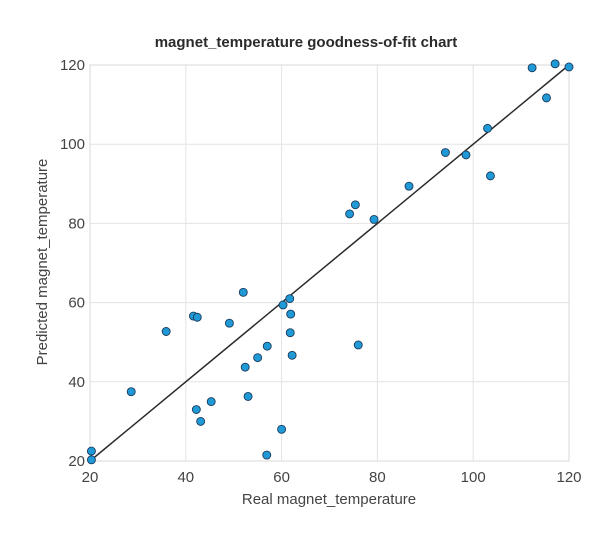  What do you see at coordinates (72, 263) in the screenshot?
I see `y-axis-ticks: 20 40 60 80 100 120` at bounding box center [72, 263].